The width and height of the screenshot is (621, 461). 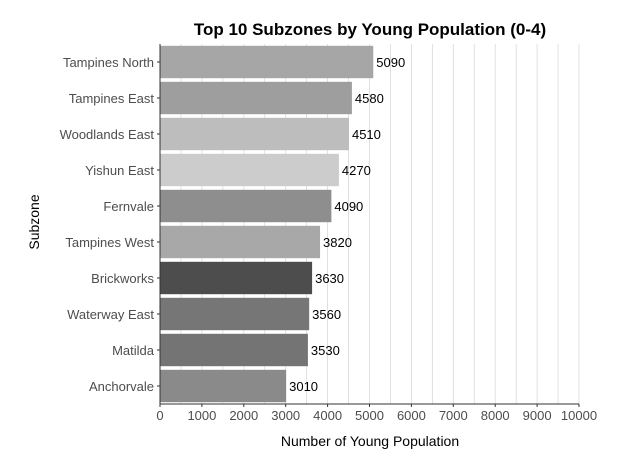 I want to click on y-tick-label: Waterway East, so click(x=110, y=314).